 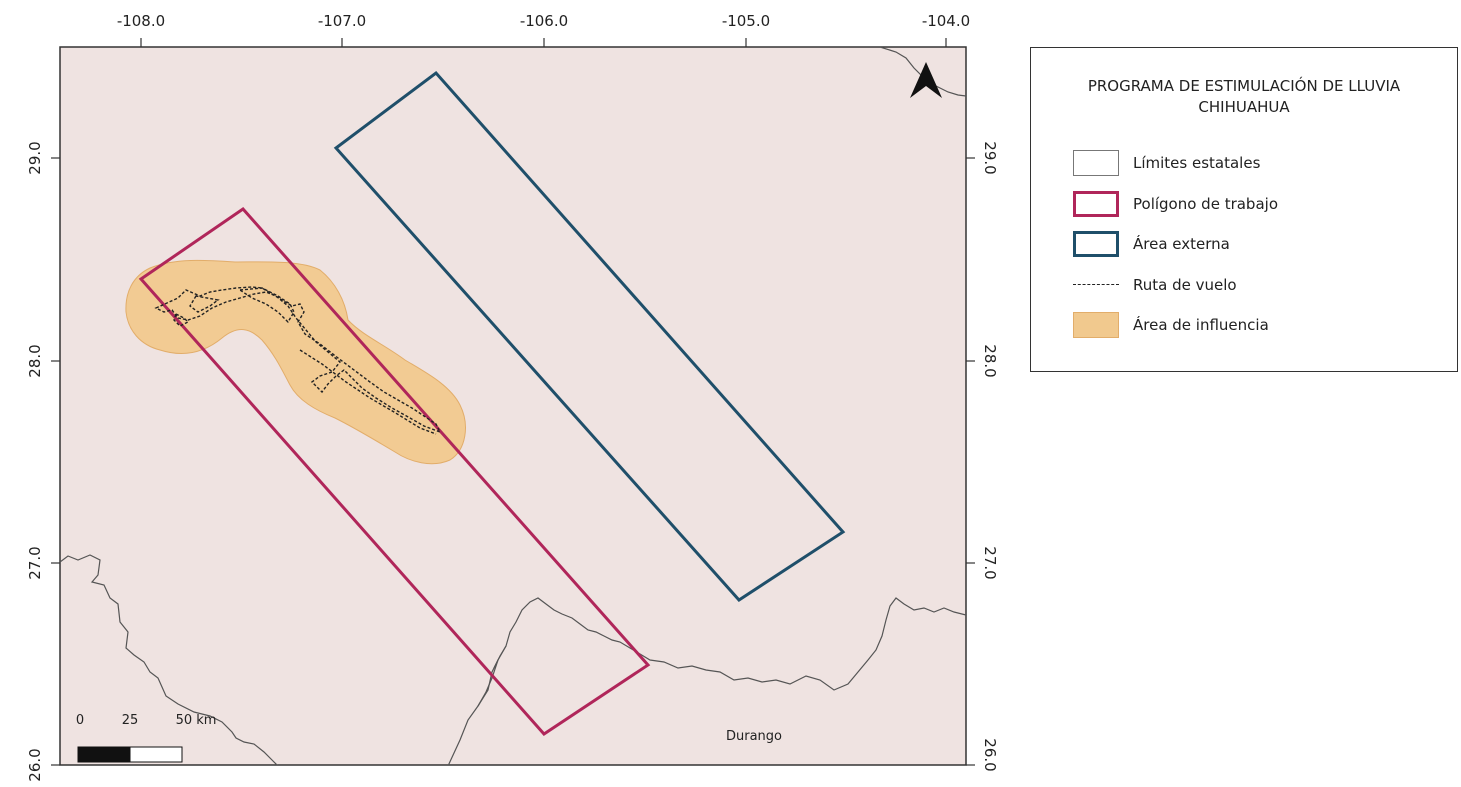 What do you see at coordinates (990, 360) in the screenshot?
I see `y-tick-label-right: 28.0` at bounding box center [990, 360].